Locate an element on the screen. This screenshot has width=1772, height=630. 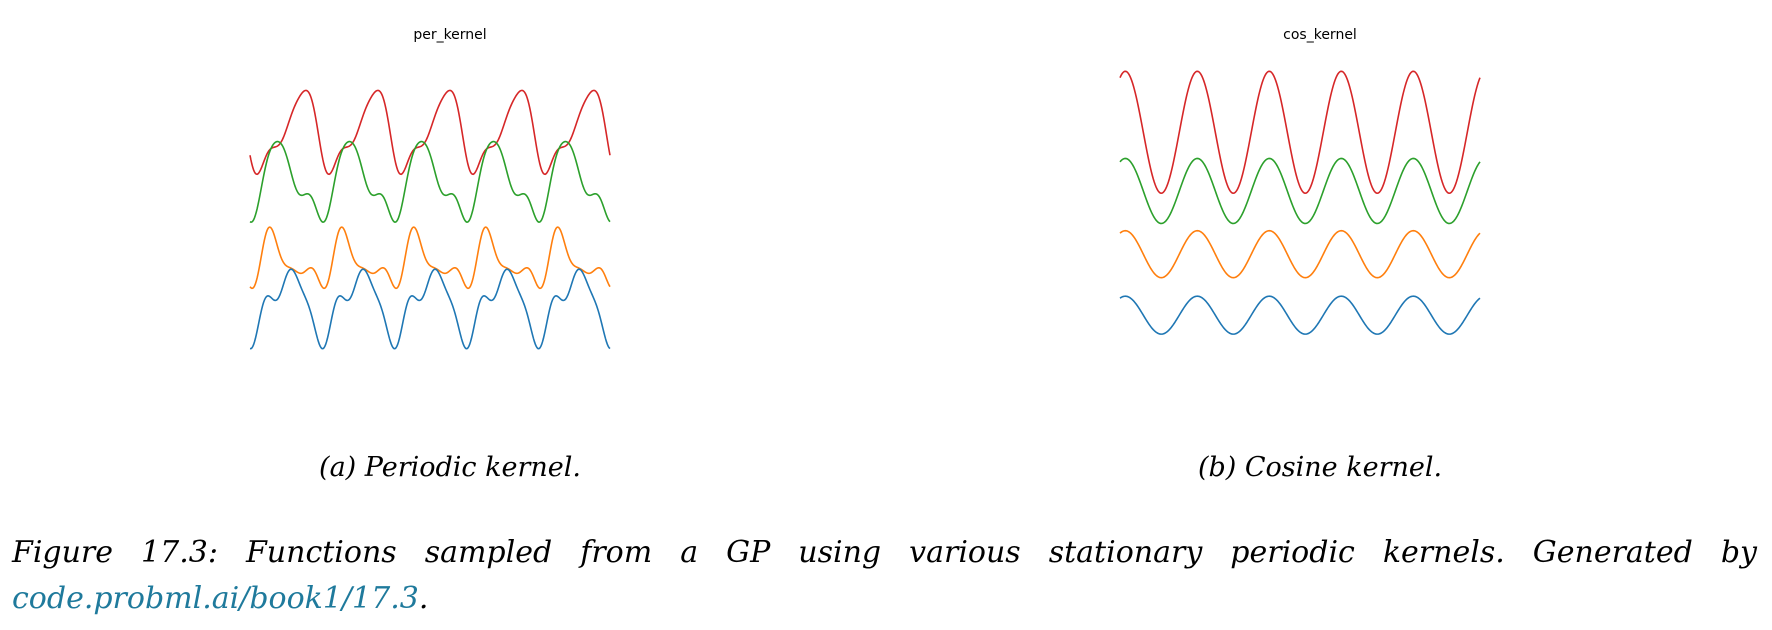
chart-title: per_kernel is located at coordinates (450, 35).